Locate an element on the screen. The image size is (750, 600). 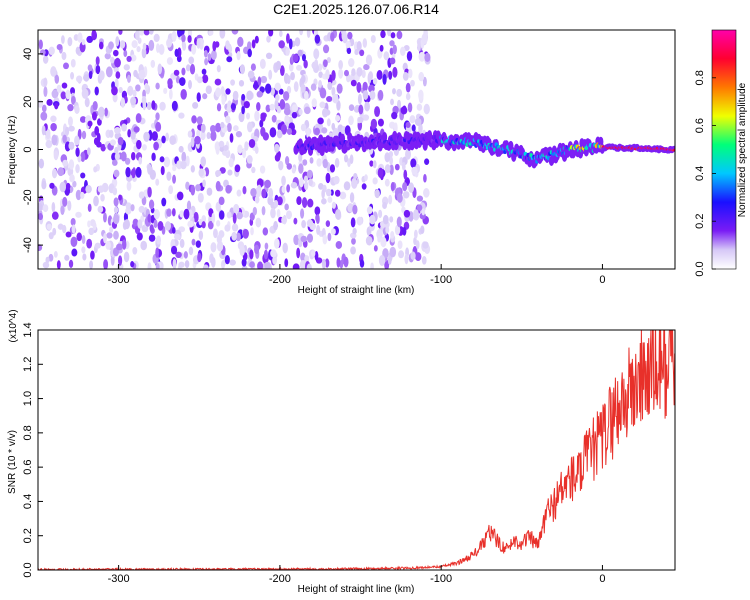
snr-x-tick-label: -200 is located at coordinates (280, 579).